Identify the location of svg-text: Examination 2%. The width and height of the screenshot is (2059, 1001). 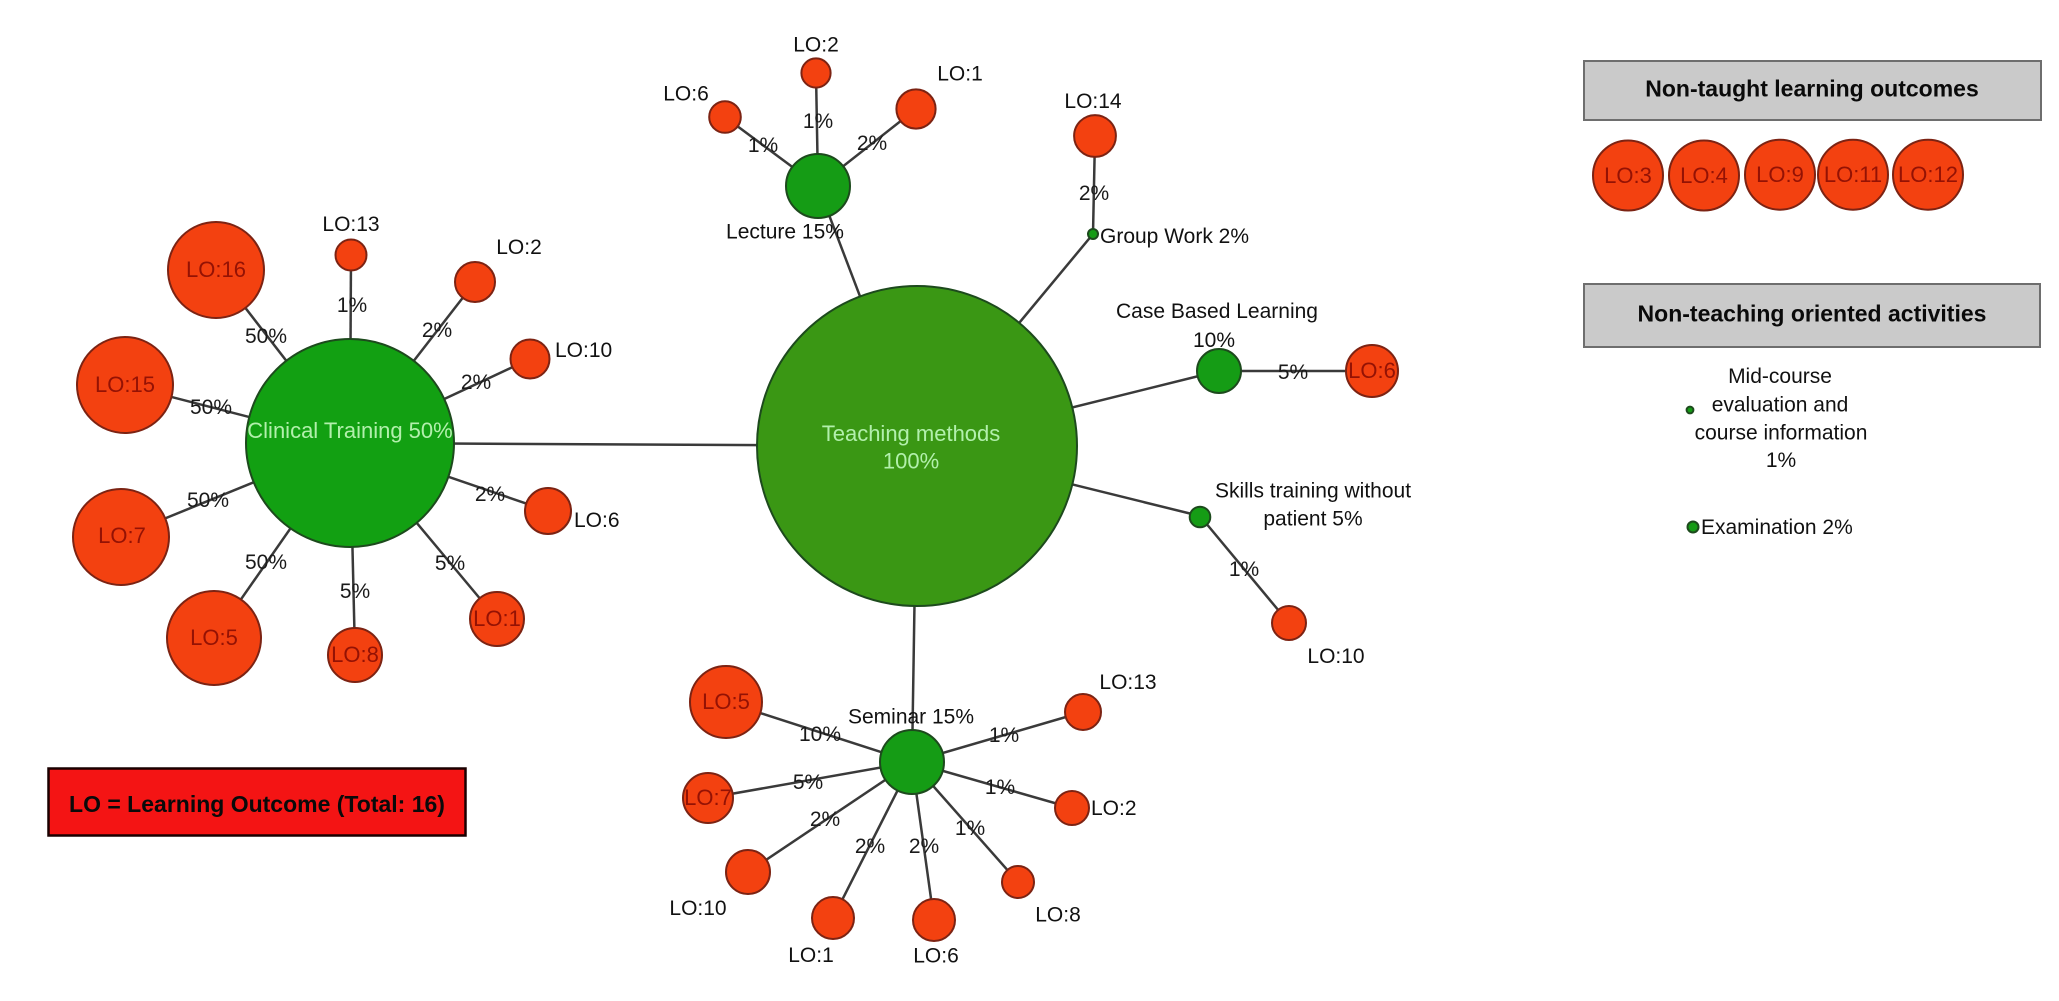
(1777, 527).